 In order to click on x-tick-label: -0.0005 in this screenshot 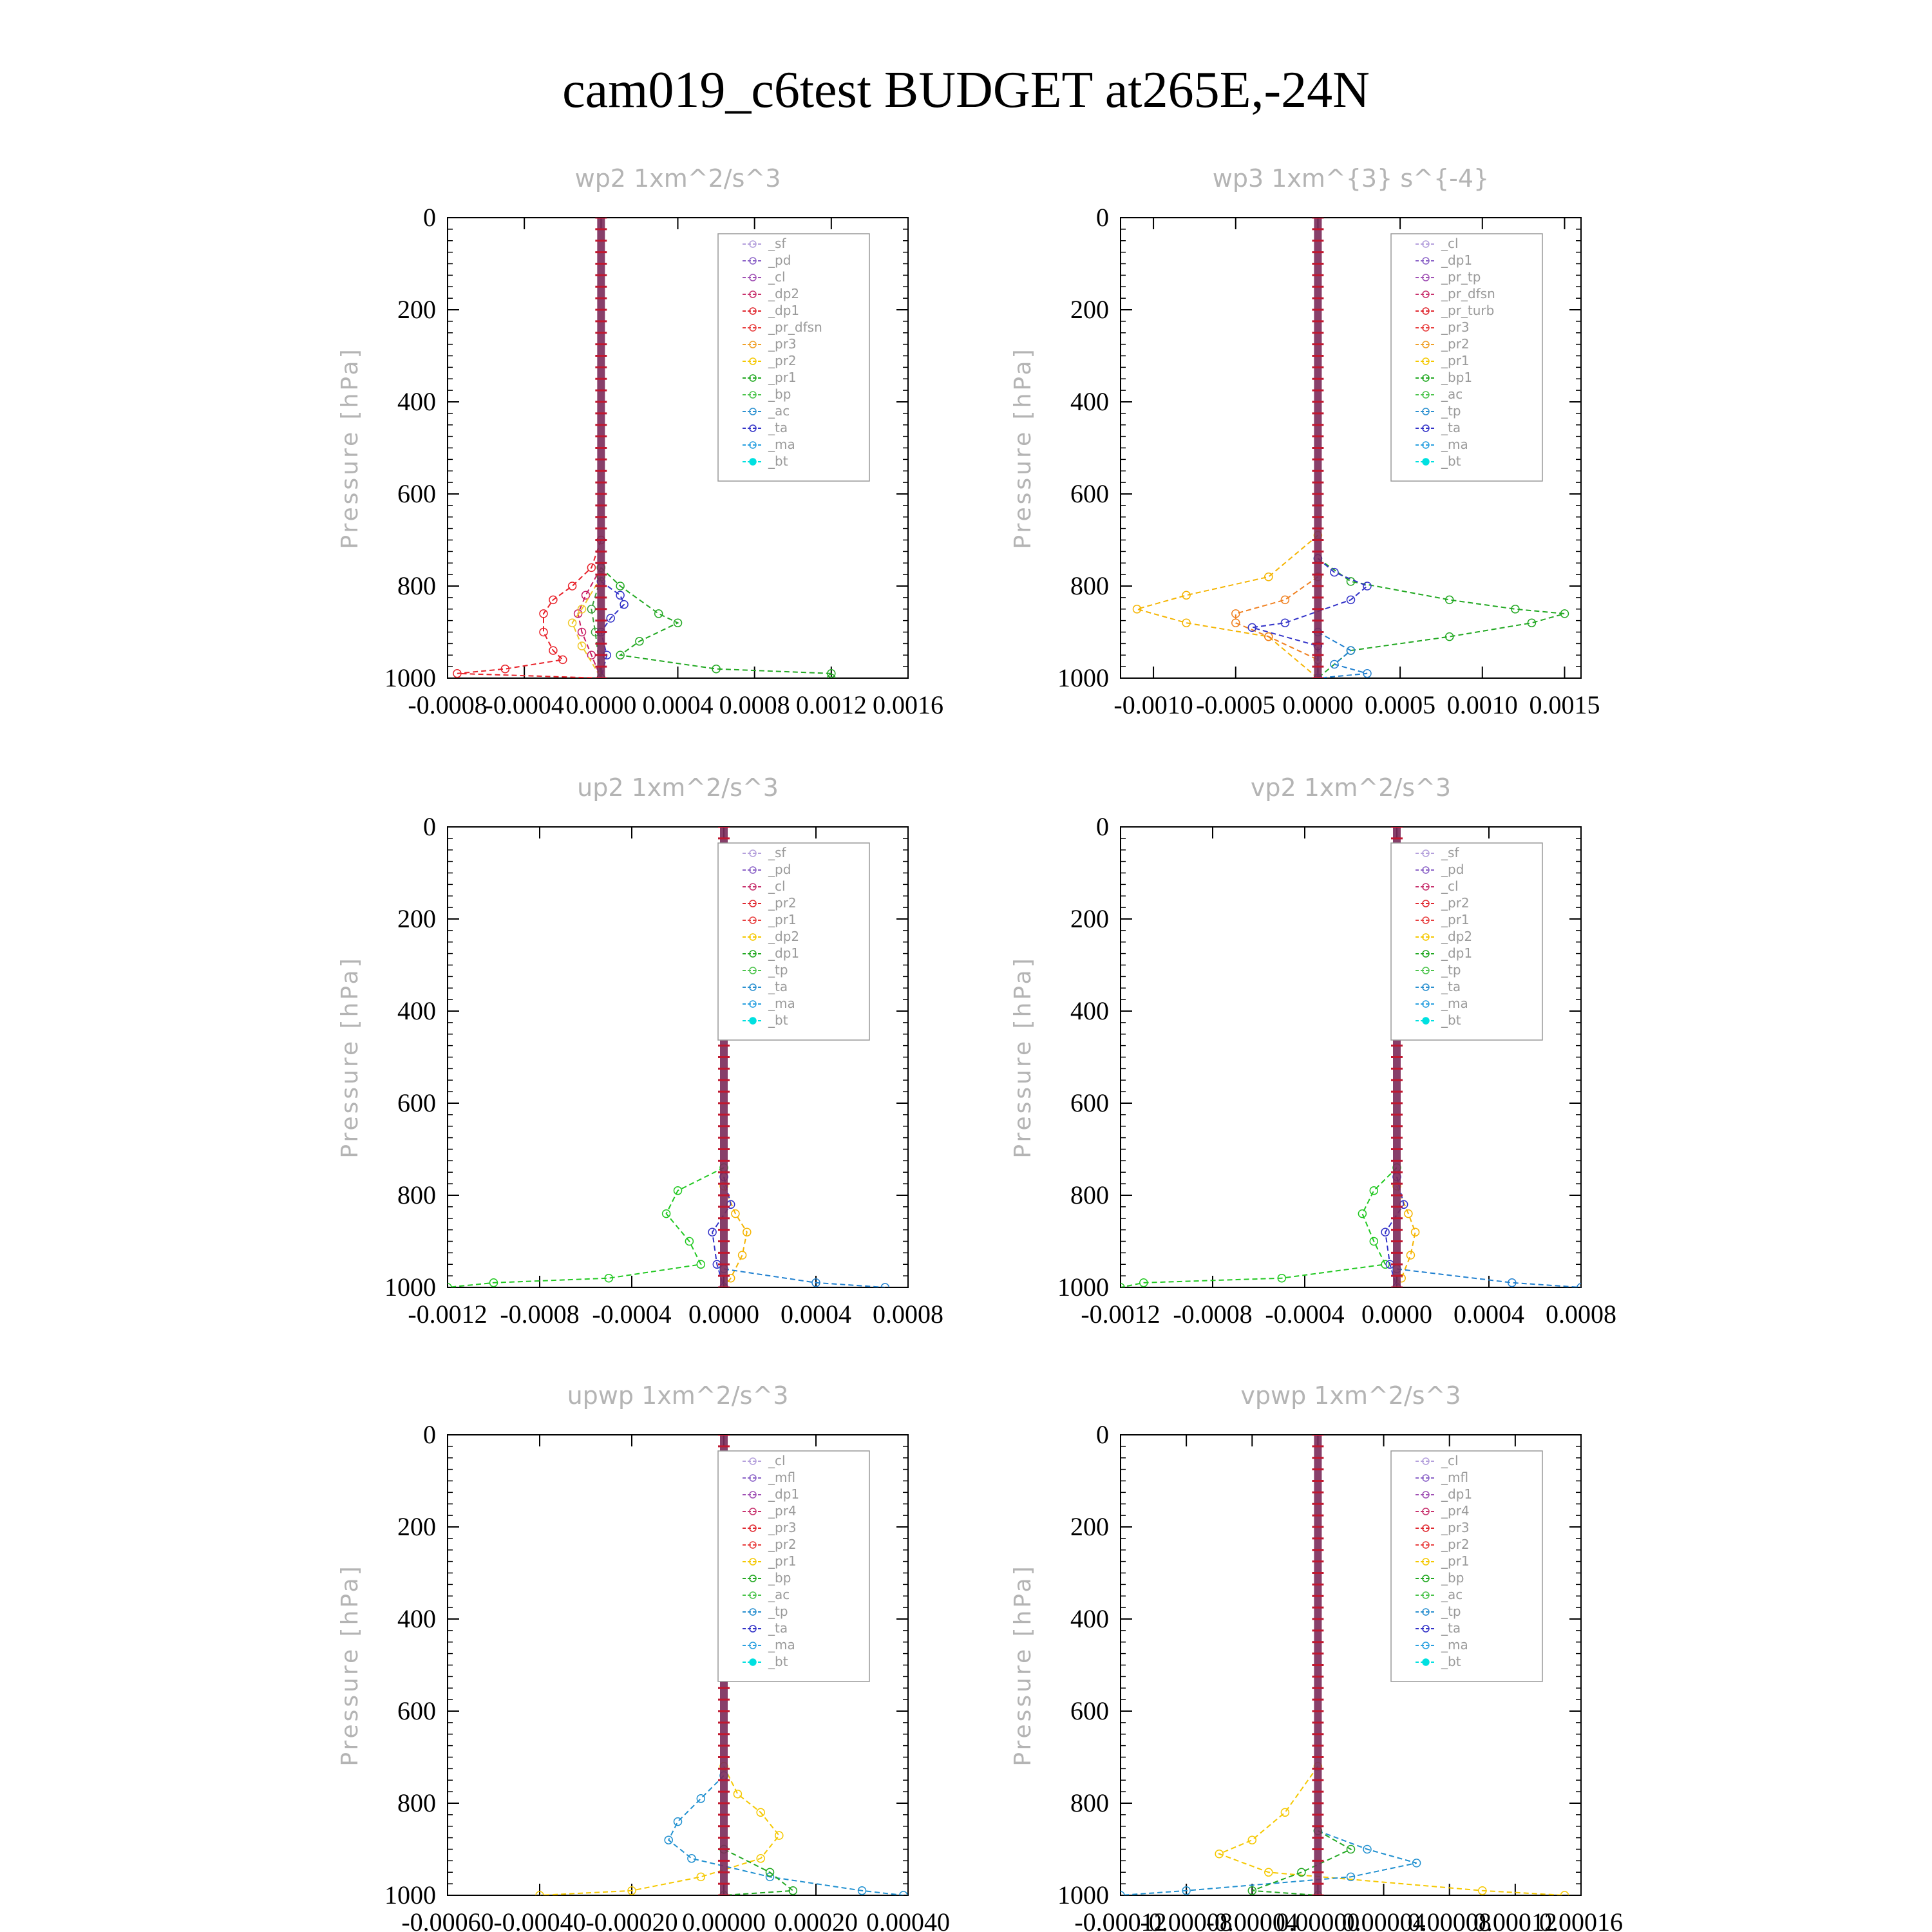, I will do `click(1235, 705)`.